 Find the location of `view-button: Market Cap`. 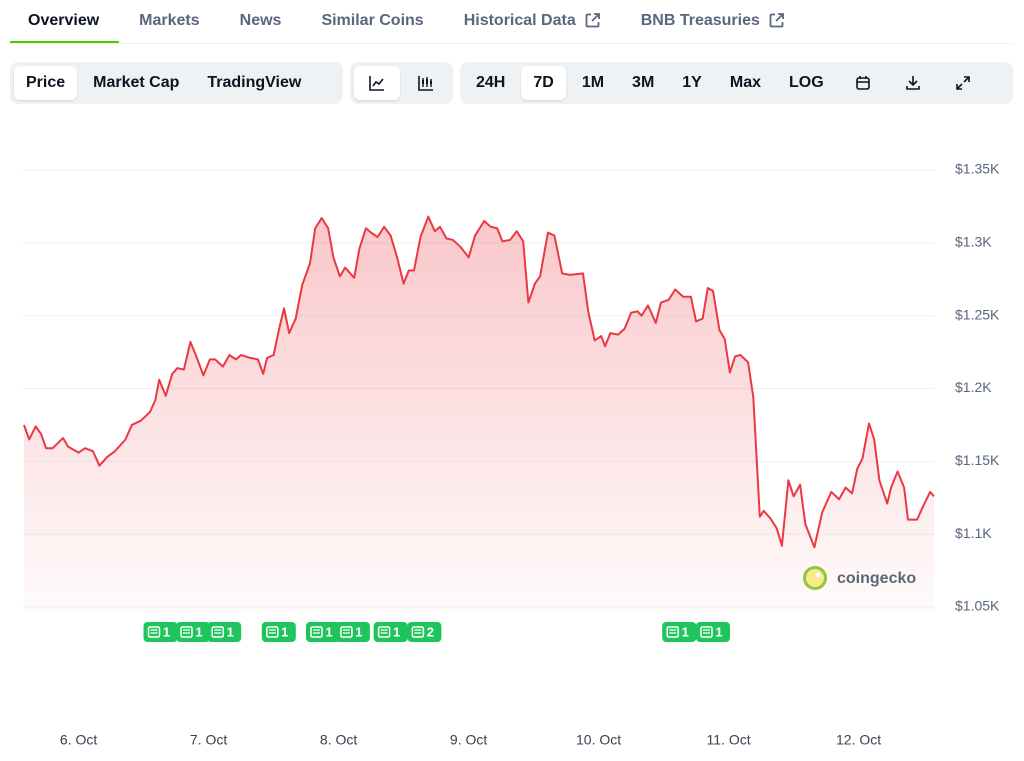

view-button: Market Cap is located at coordinates (136, 83).